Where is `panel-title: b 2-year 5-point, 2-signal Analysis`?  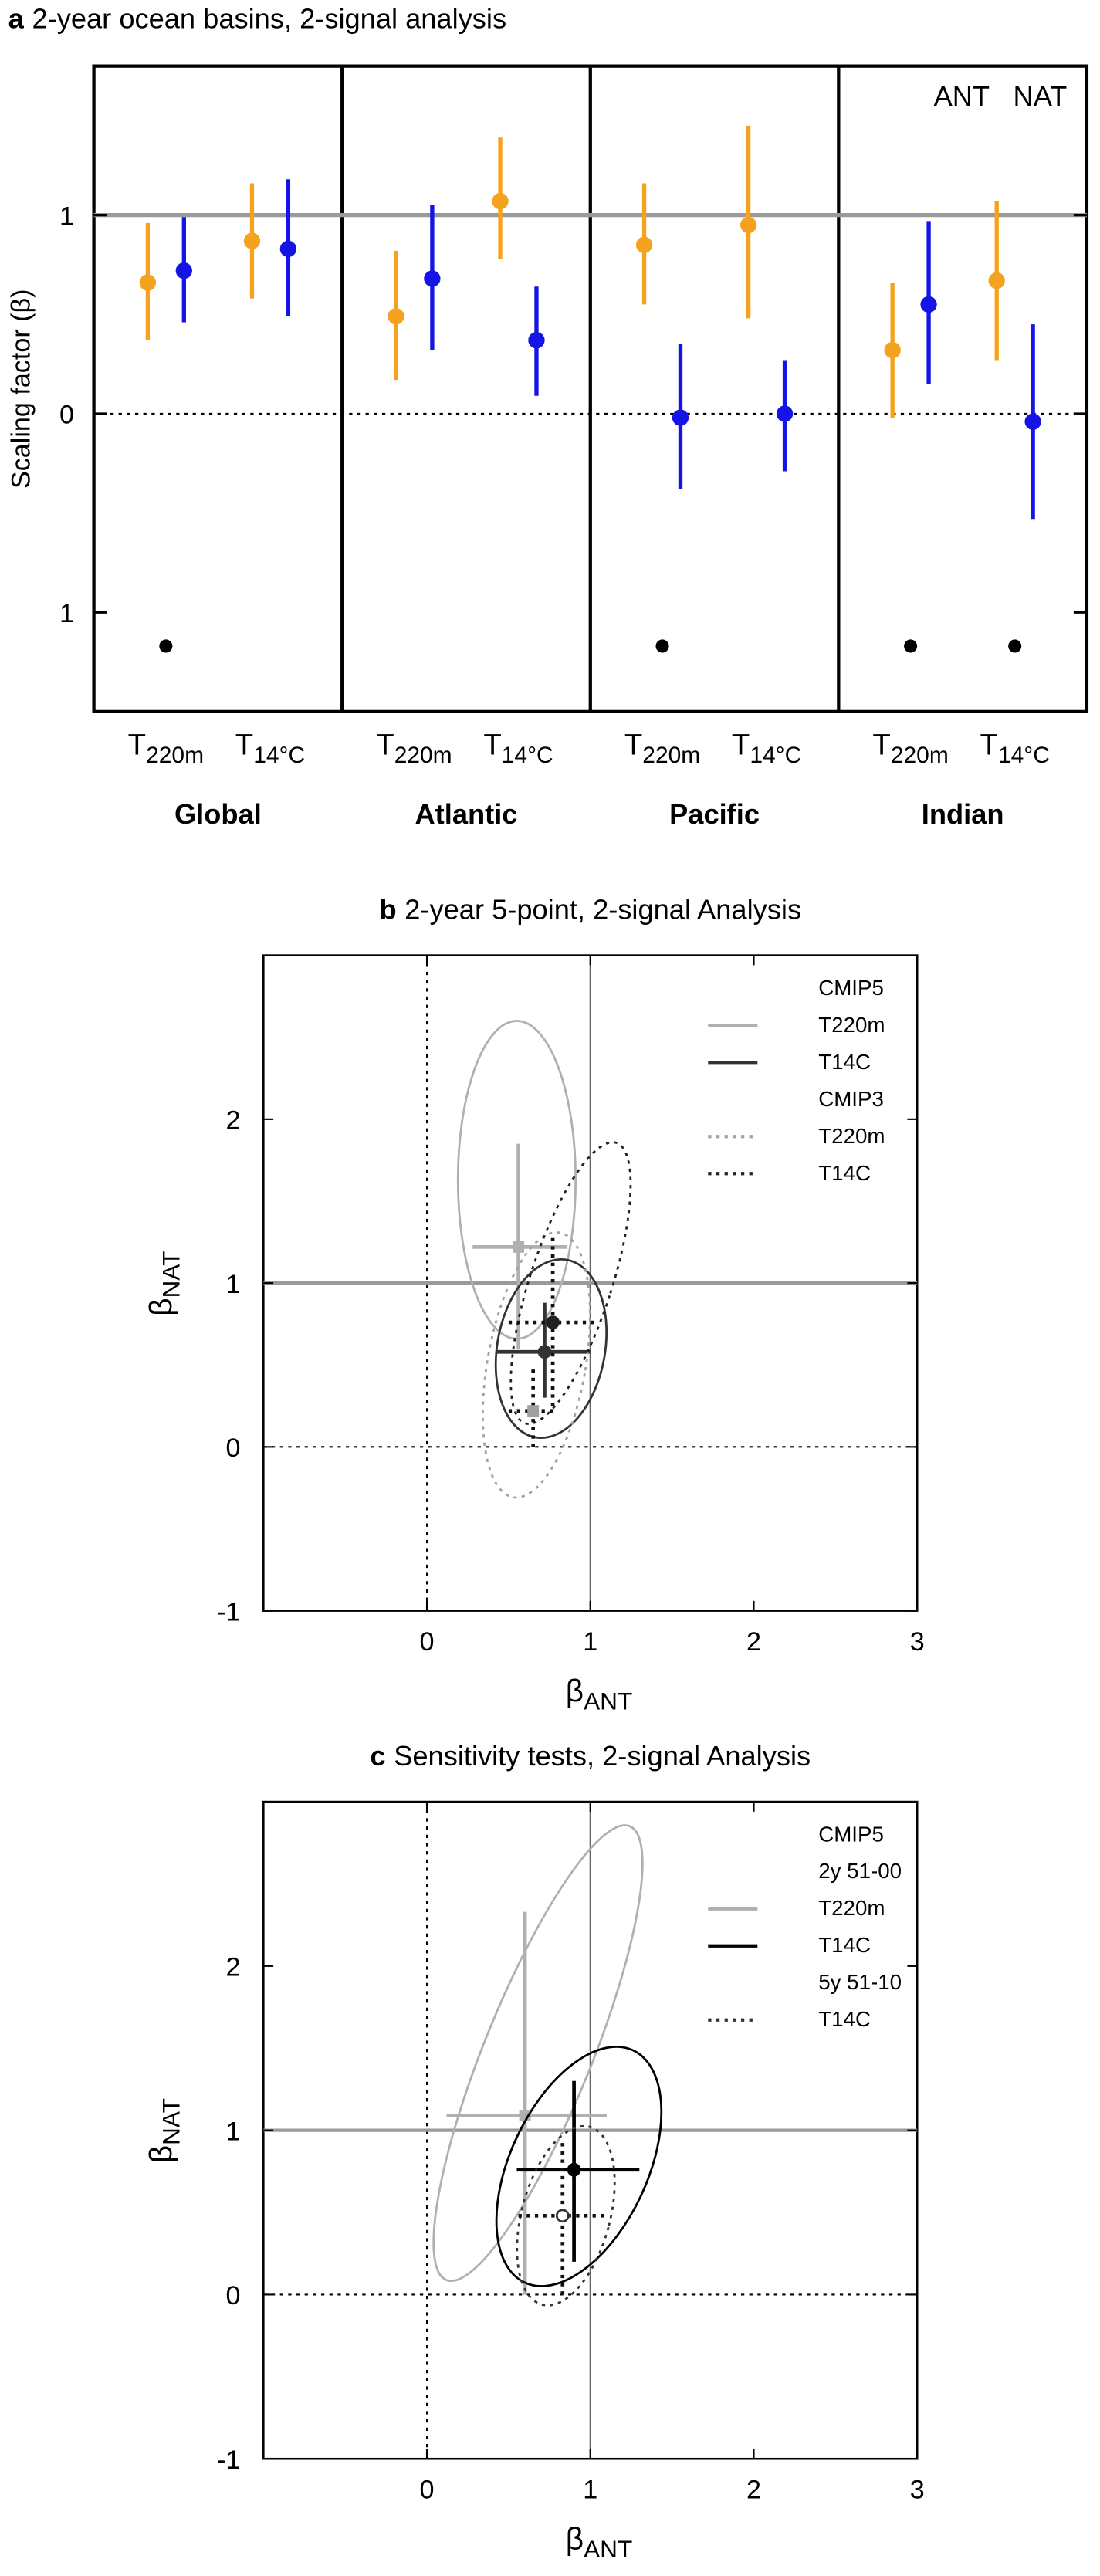 panel-title: b 2-year 5-point, 2-signal Analysis is located at coordinates (590, 910).